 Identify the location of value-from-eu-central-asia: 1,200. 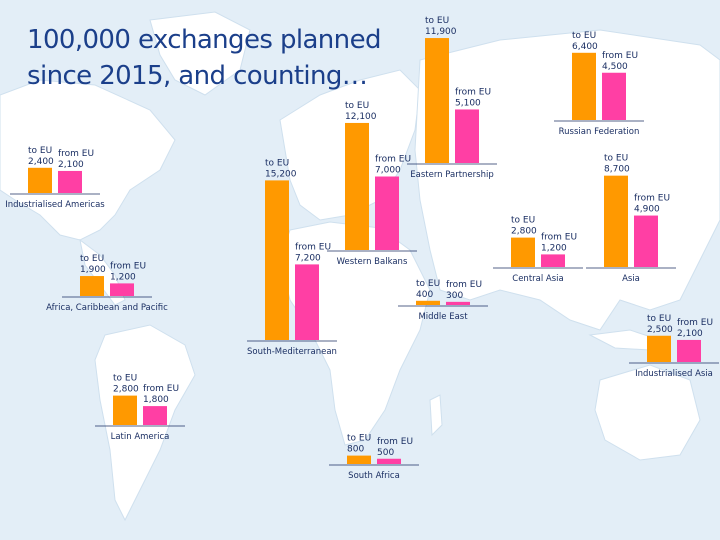
(554, 248).